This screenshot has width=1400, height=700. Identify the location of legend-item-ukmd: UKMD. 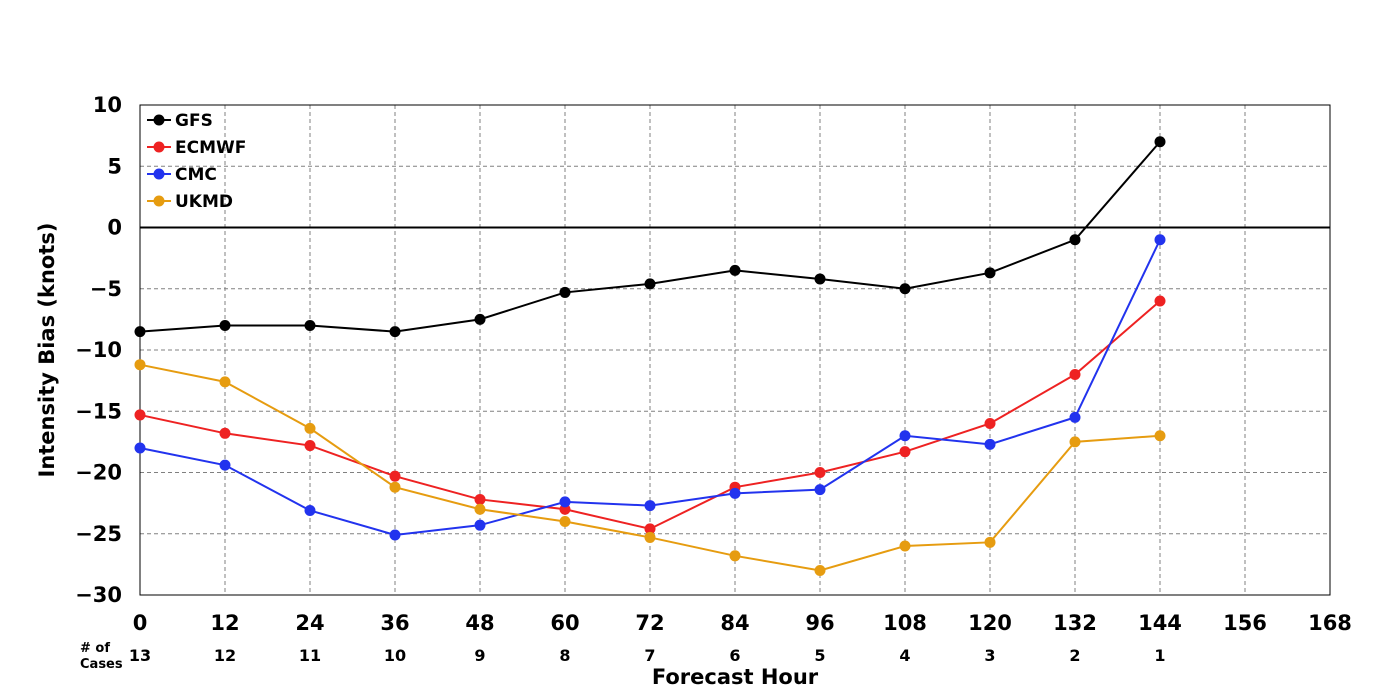
(190, 202).